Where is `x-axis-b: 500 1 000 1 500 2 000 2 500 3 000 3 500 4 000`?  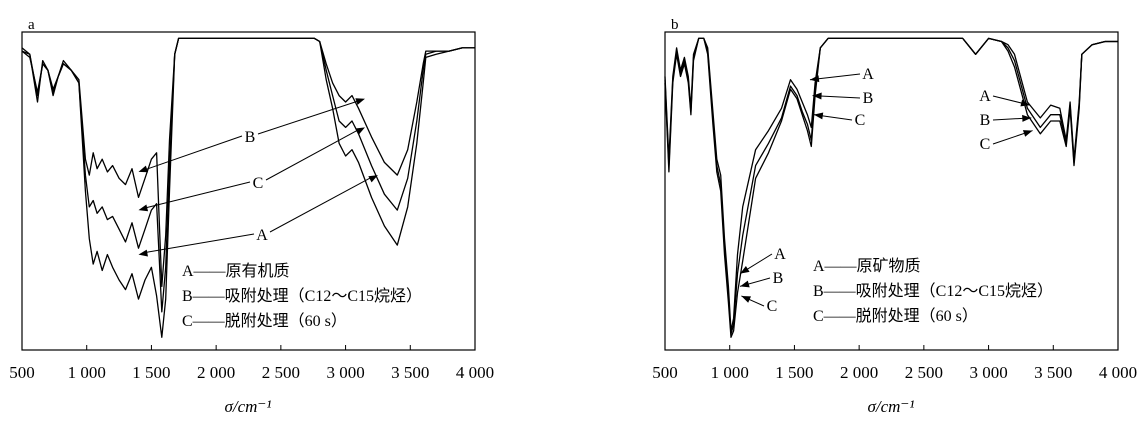 x-axis-b: 500 1 000 1 500 2 000 2 500 3 000 3 500 4 000 is located at coordinates (894, 363).